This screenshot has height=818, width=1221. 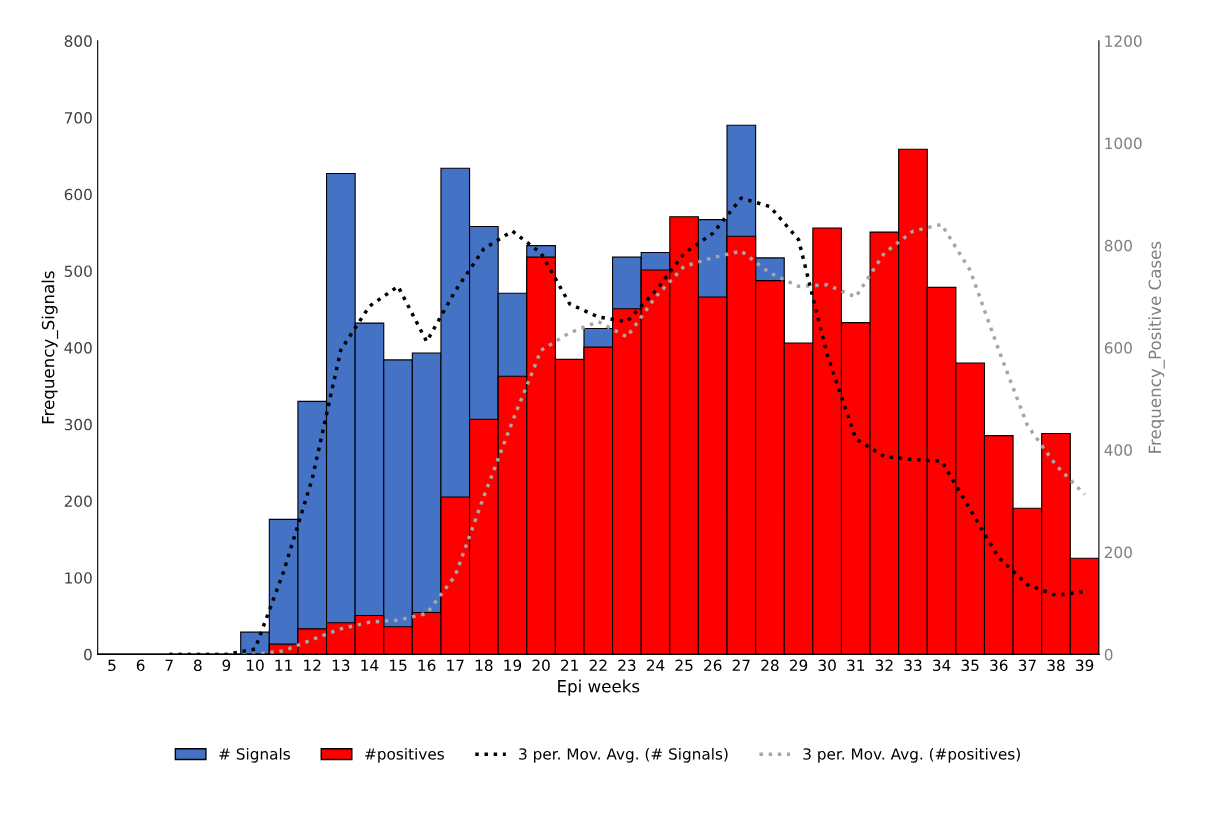 What do you see at coordinates (1118, 552) in the screenshot?
I see `y2-tick-label: 200` at bounding box center [1118, 552].